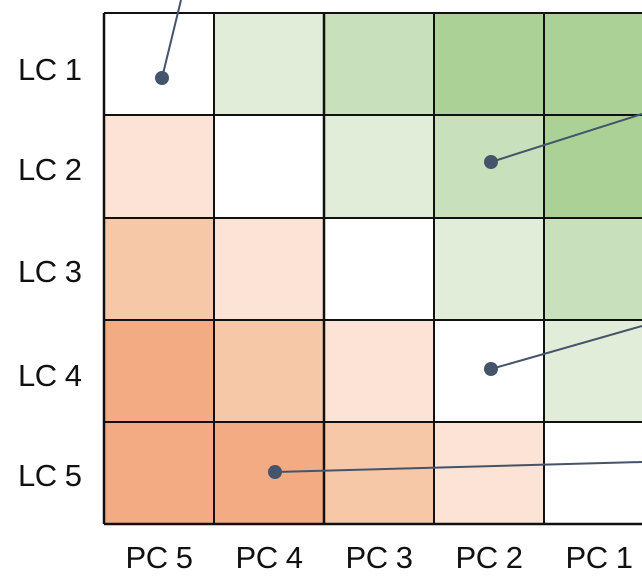 The image size is (642, 576). Describe the element at coordinates (269, 371) in the screenshot. I see `cell-lc4-pc4` at that location.